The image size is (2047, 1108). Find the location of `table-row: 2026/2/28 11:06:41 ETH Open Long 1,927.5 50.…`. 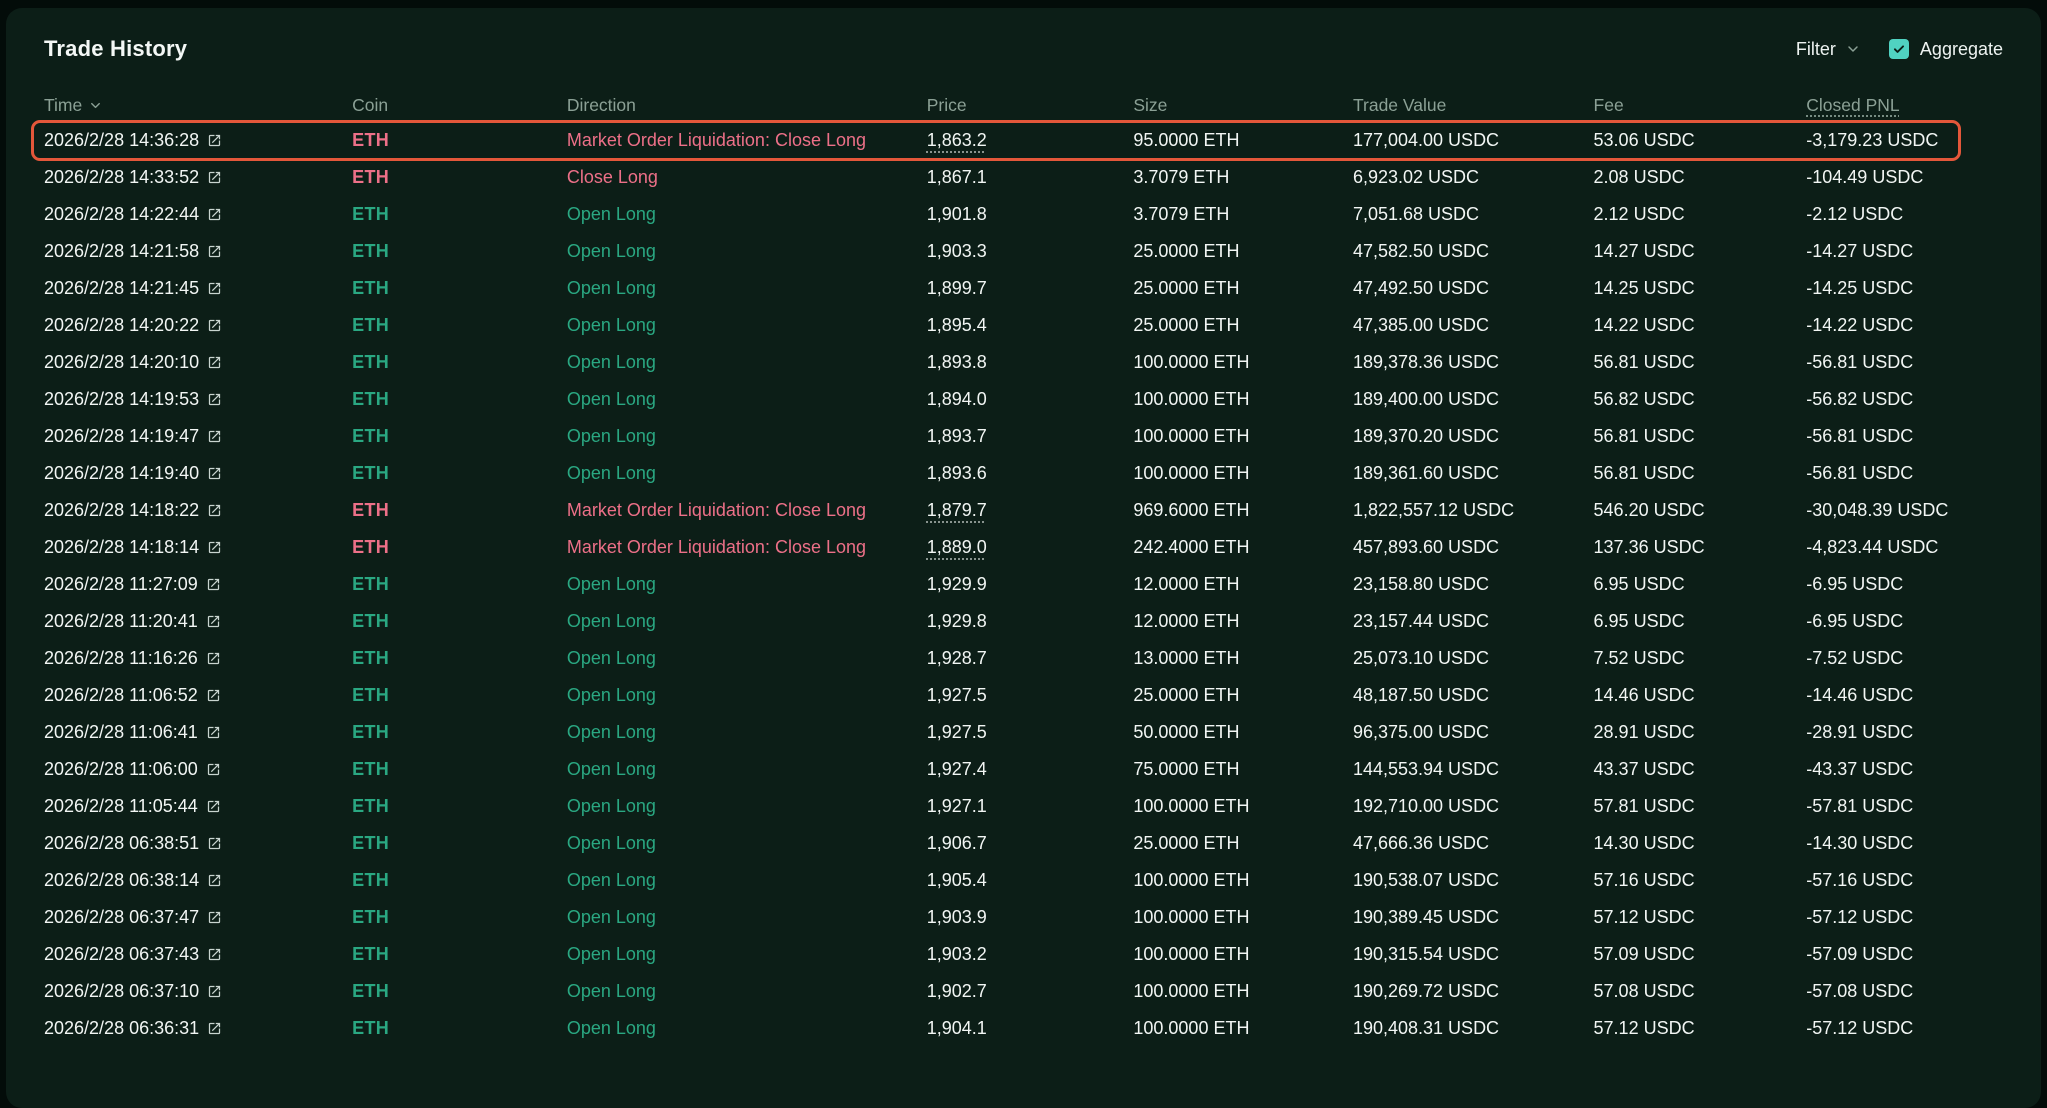

table-row: 2026/2/28 11:06:41 ETH Open Long 1,927.5 50.… is located at coordinates (1023, 732).